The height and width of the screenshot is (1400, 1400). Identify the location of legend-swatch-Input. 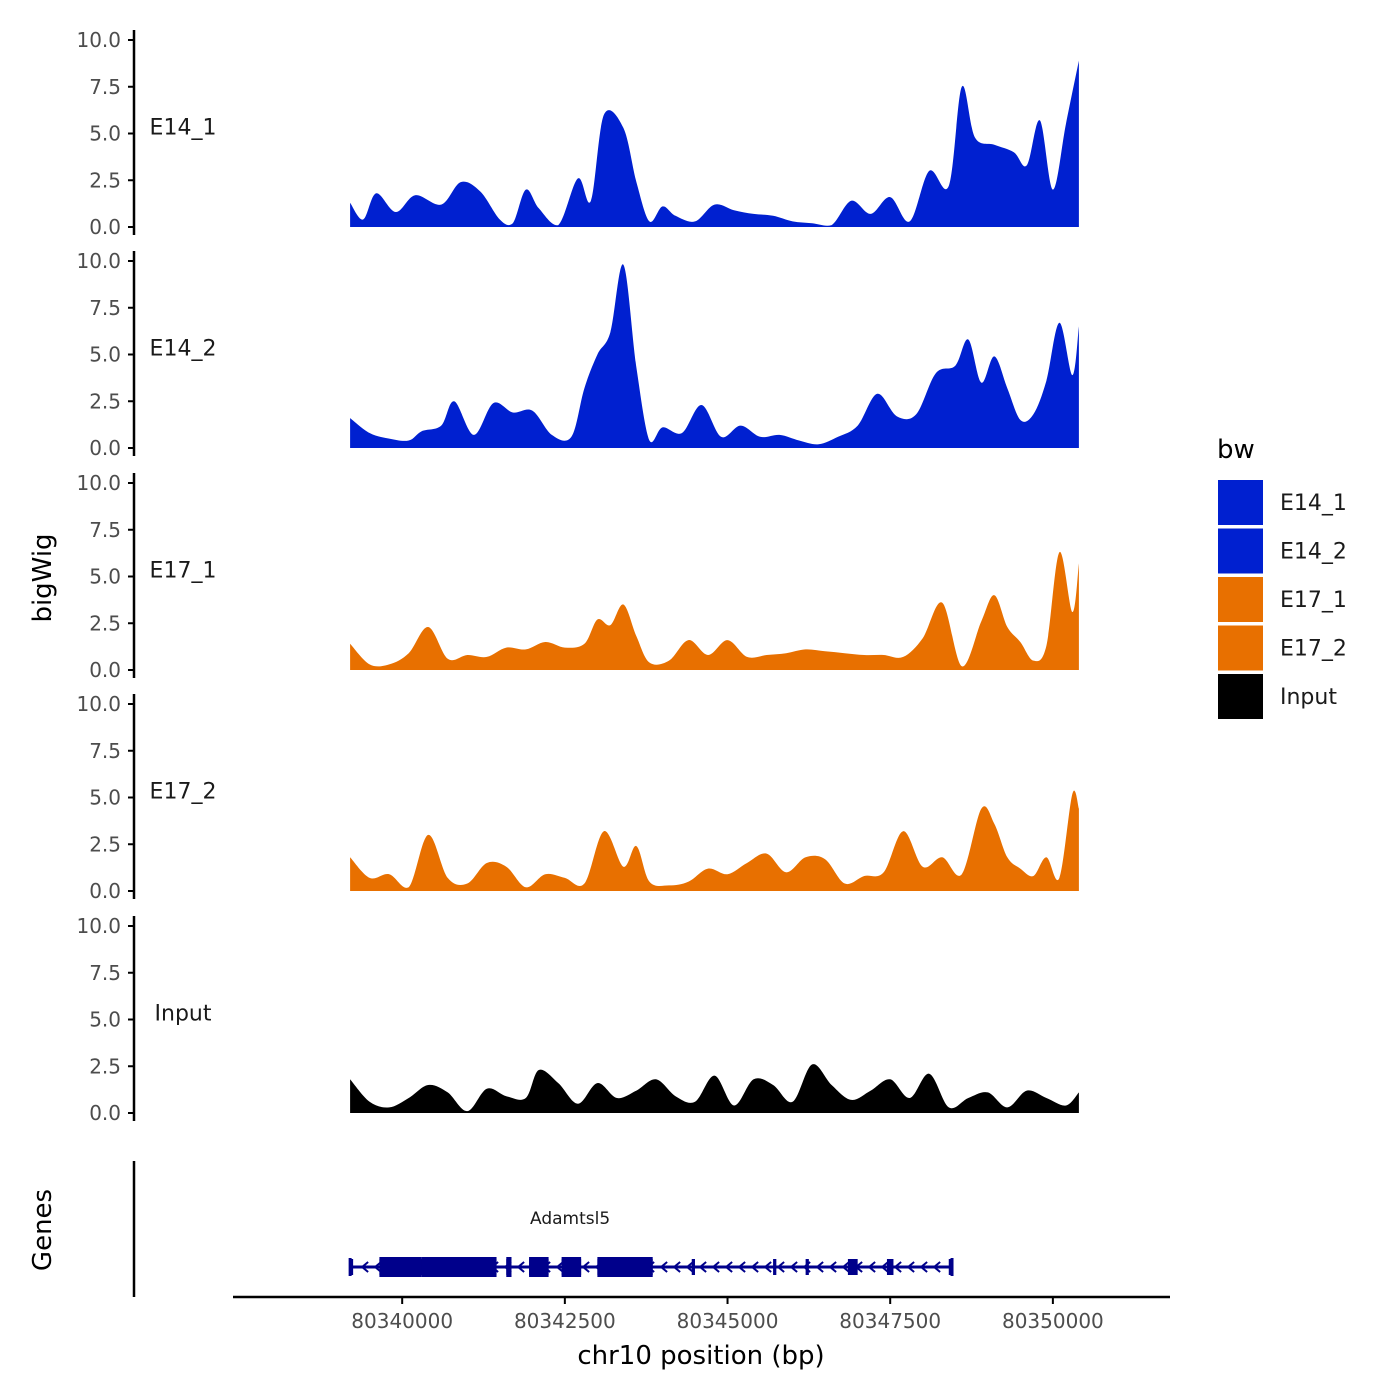
(1240, 696).